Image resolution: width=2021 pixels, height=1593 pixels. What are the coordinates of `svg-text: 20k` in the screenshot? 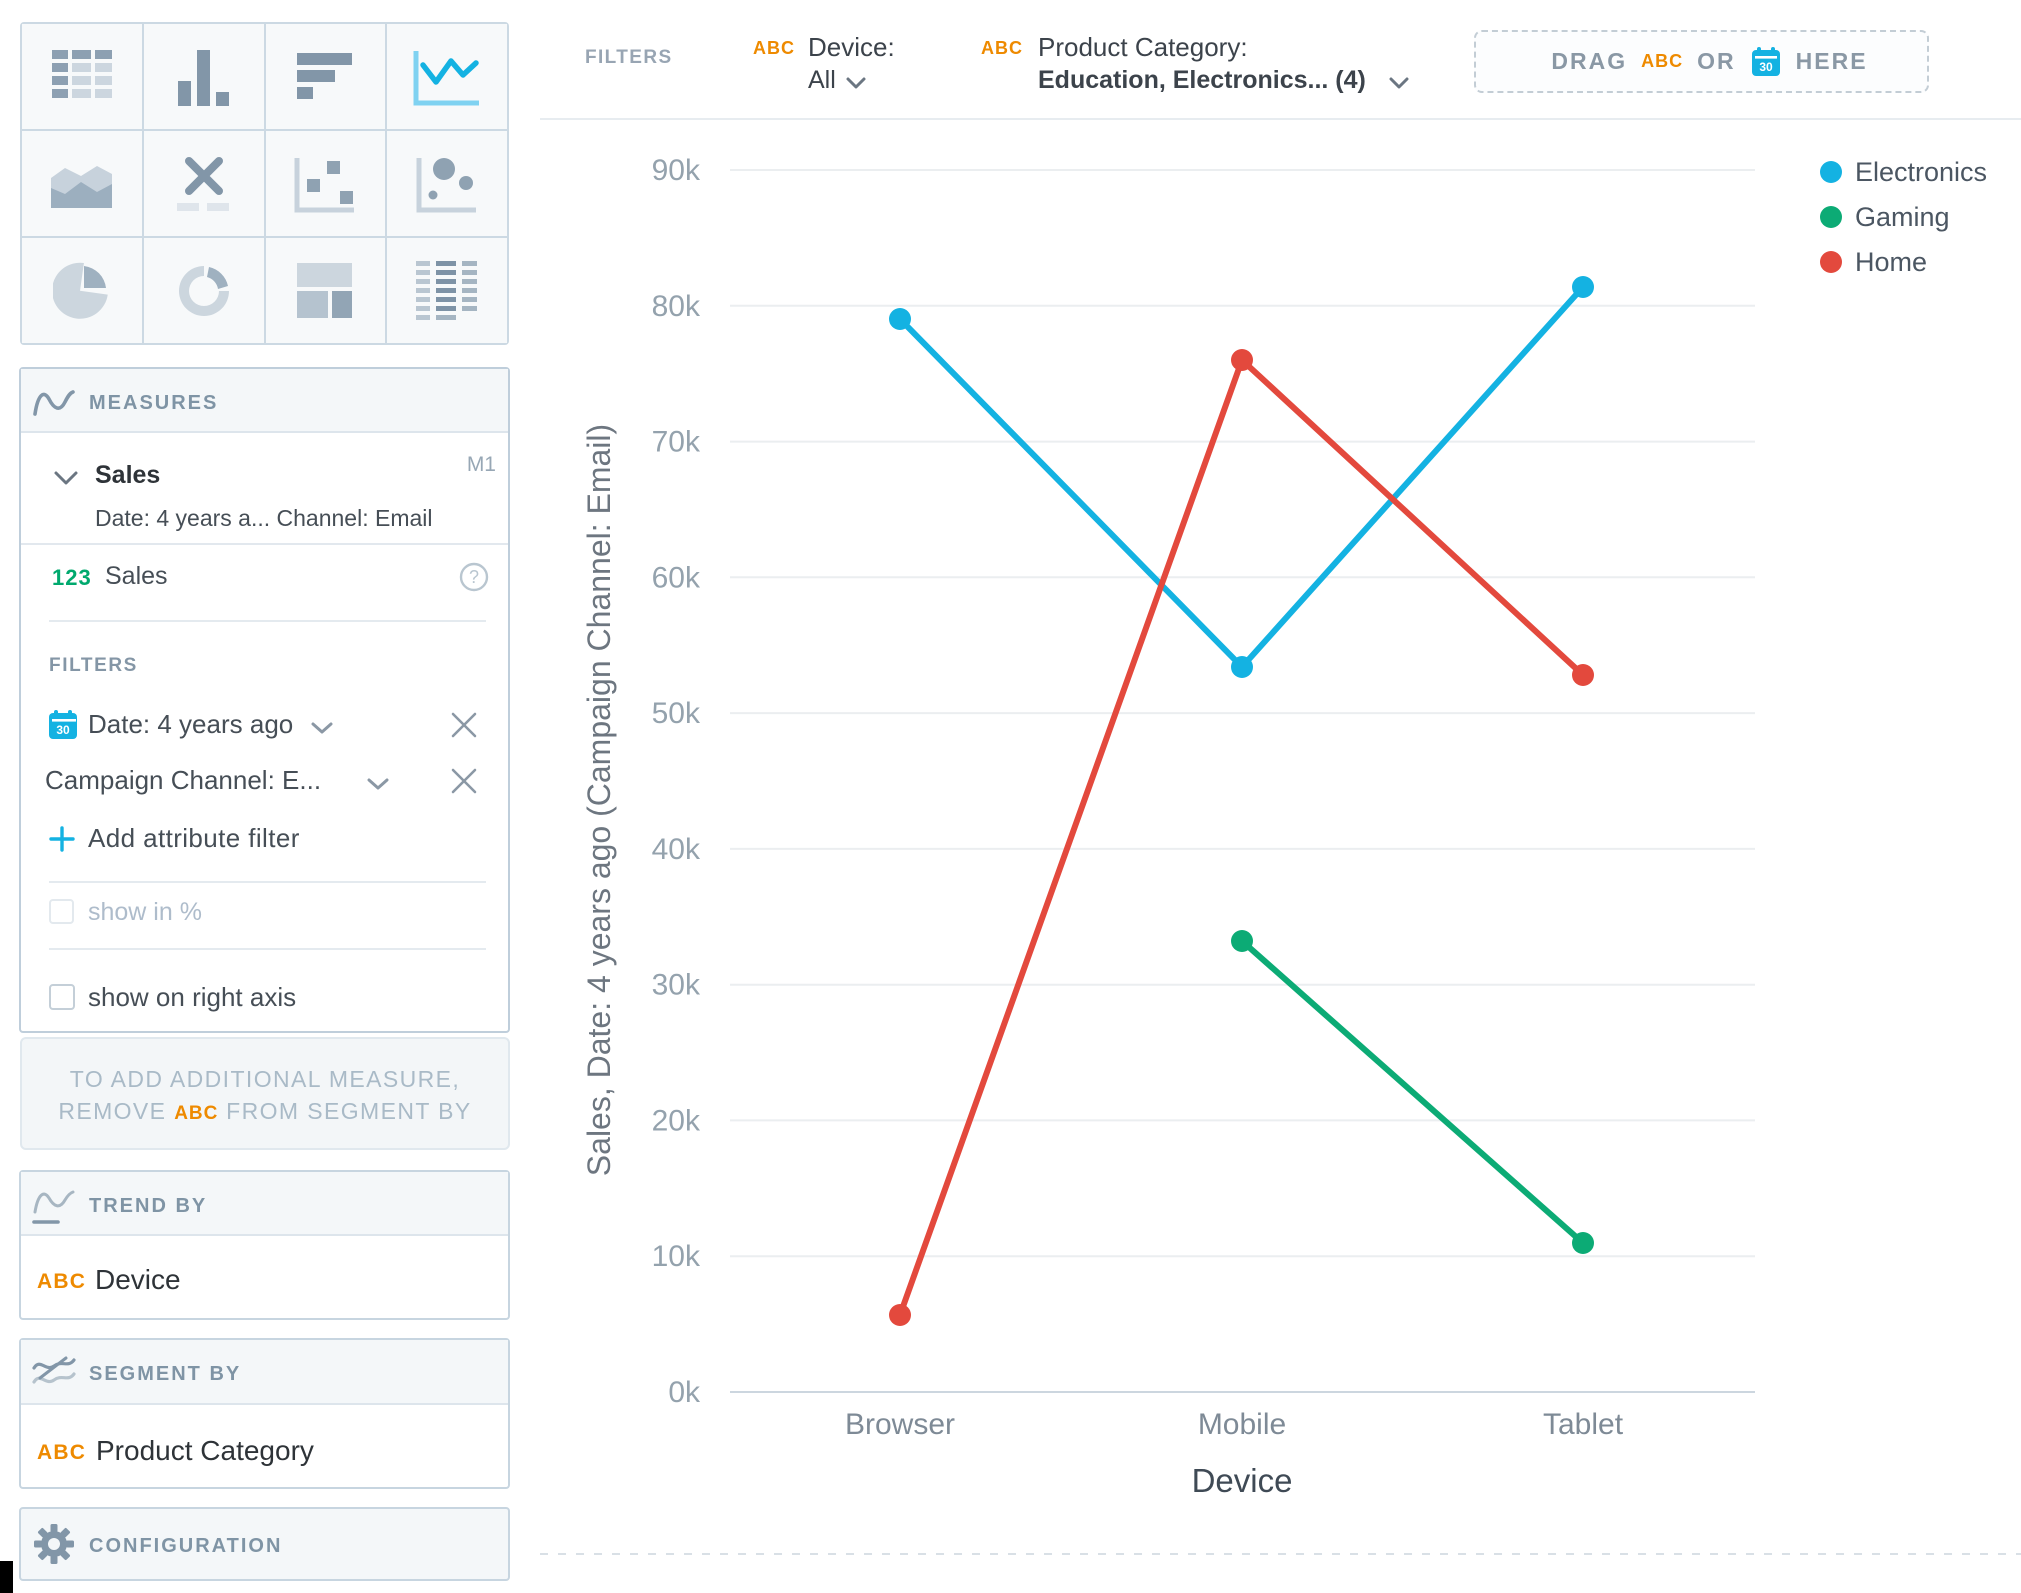 It's located at (676, 1120).